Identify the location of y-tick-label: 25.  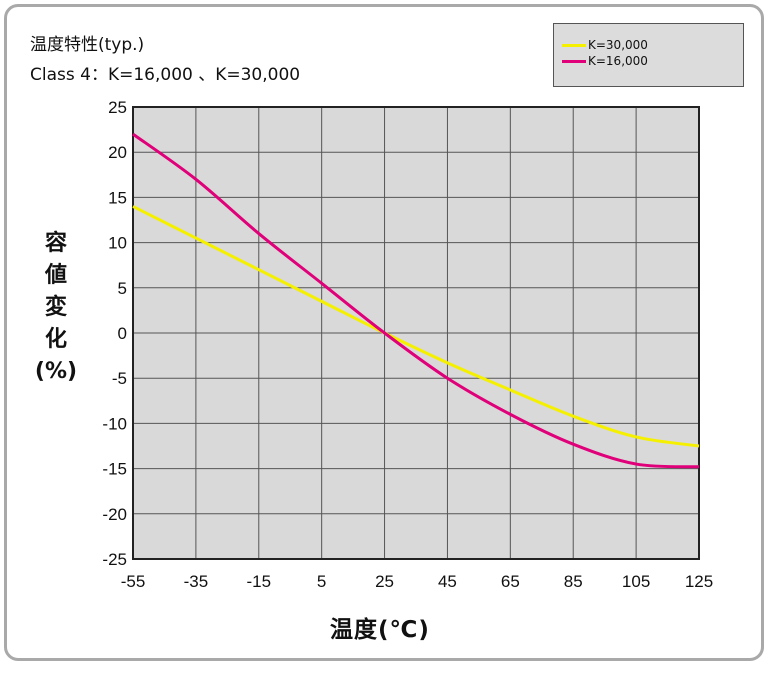
(117, 107).